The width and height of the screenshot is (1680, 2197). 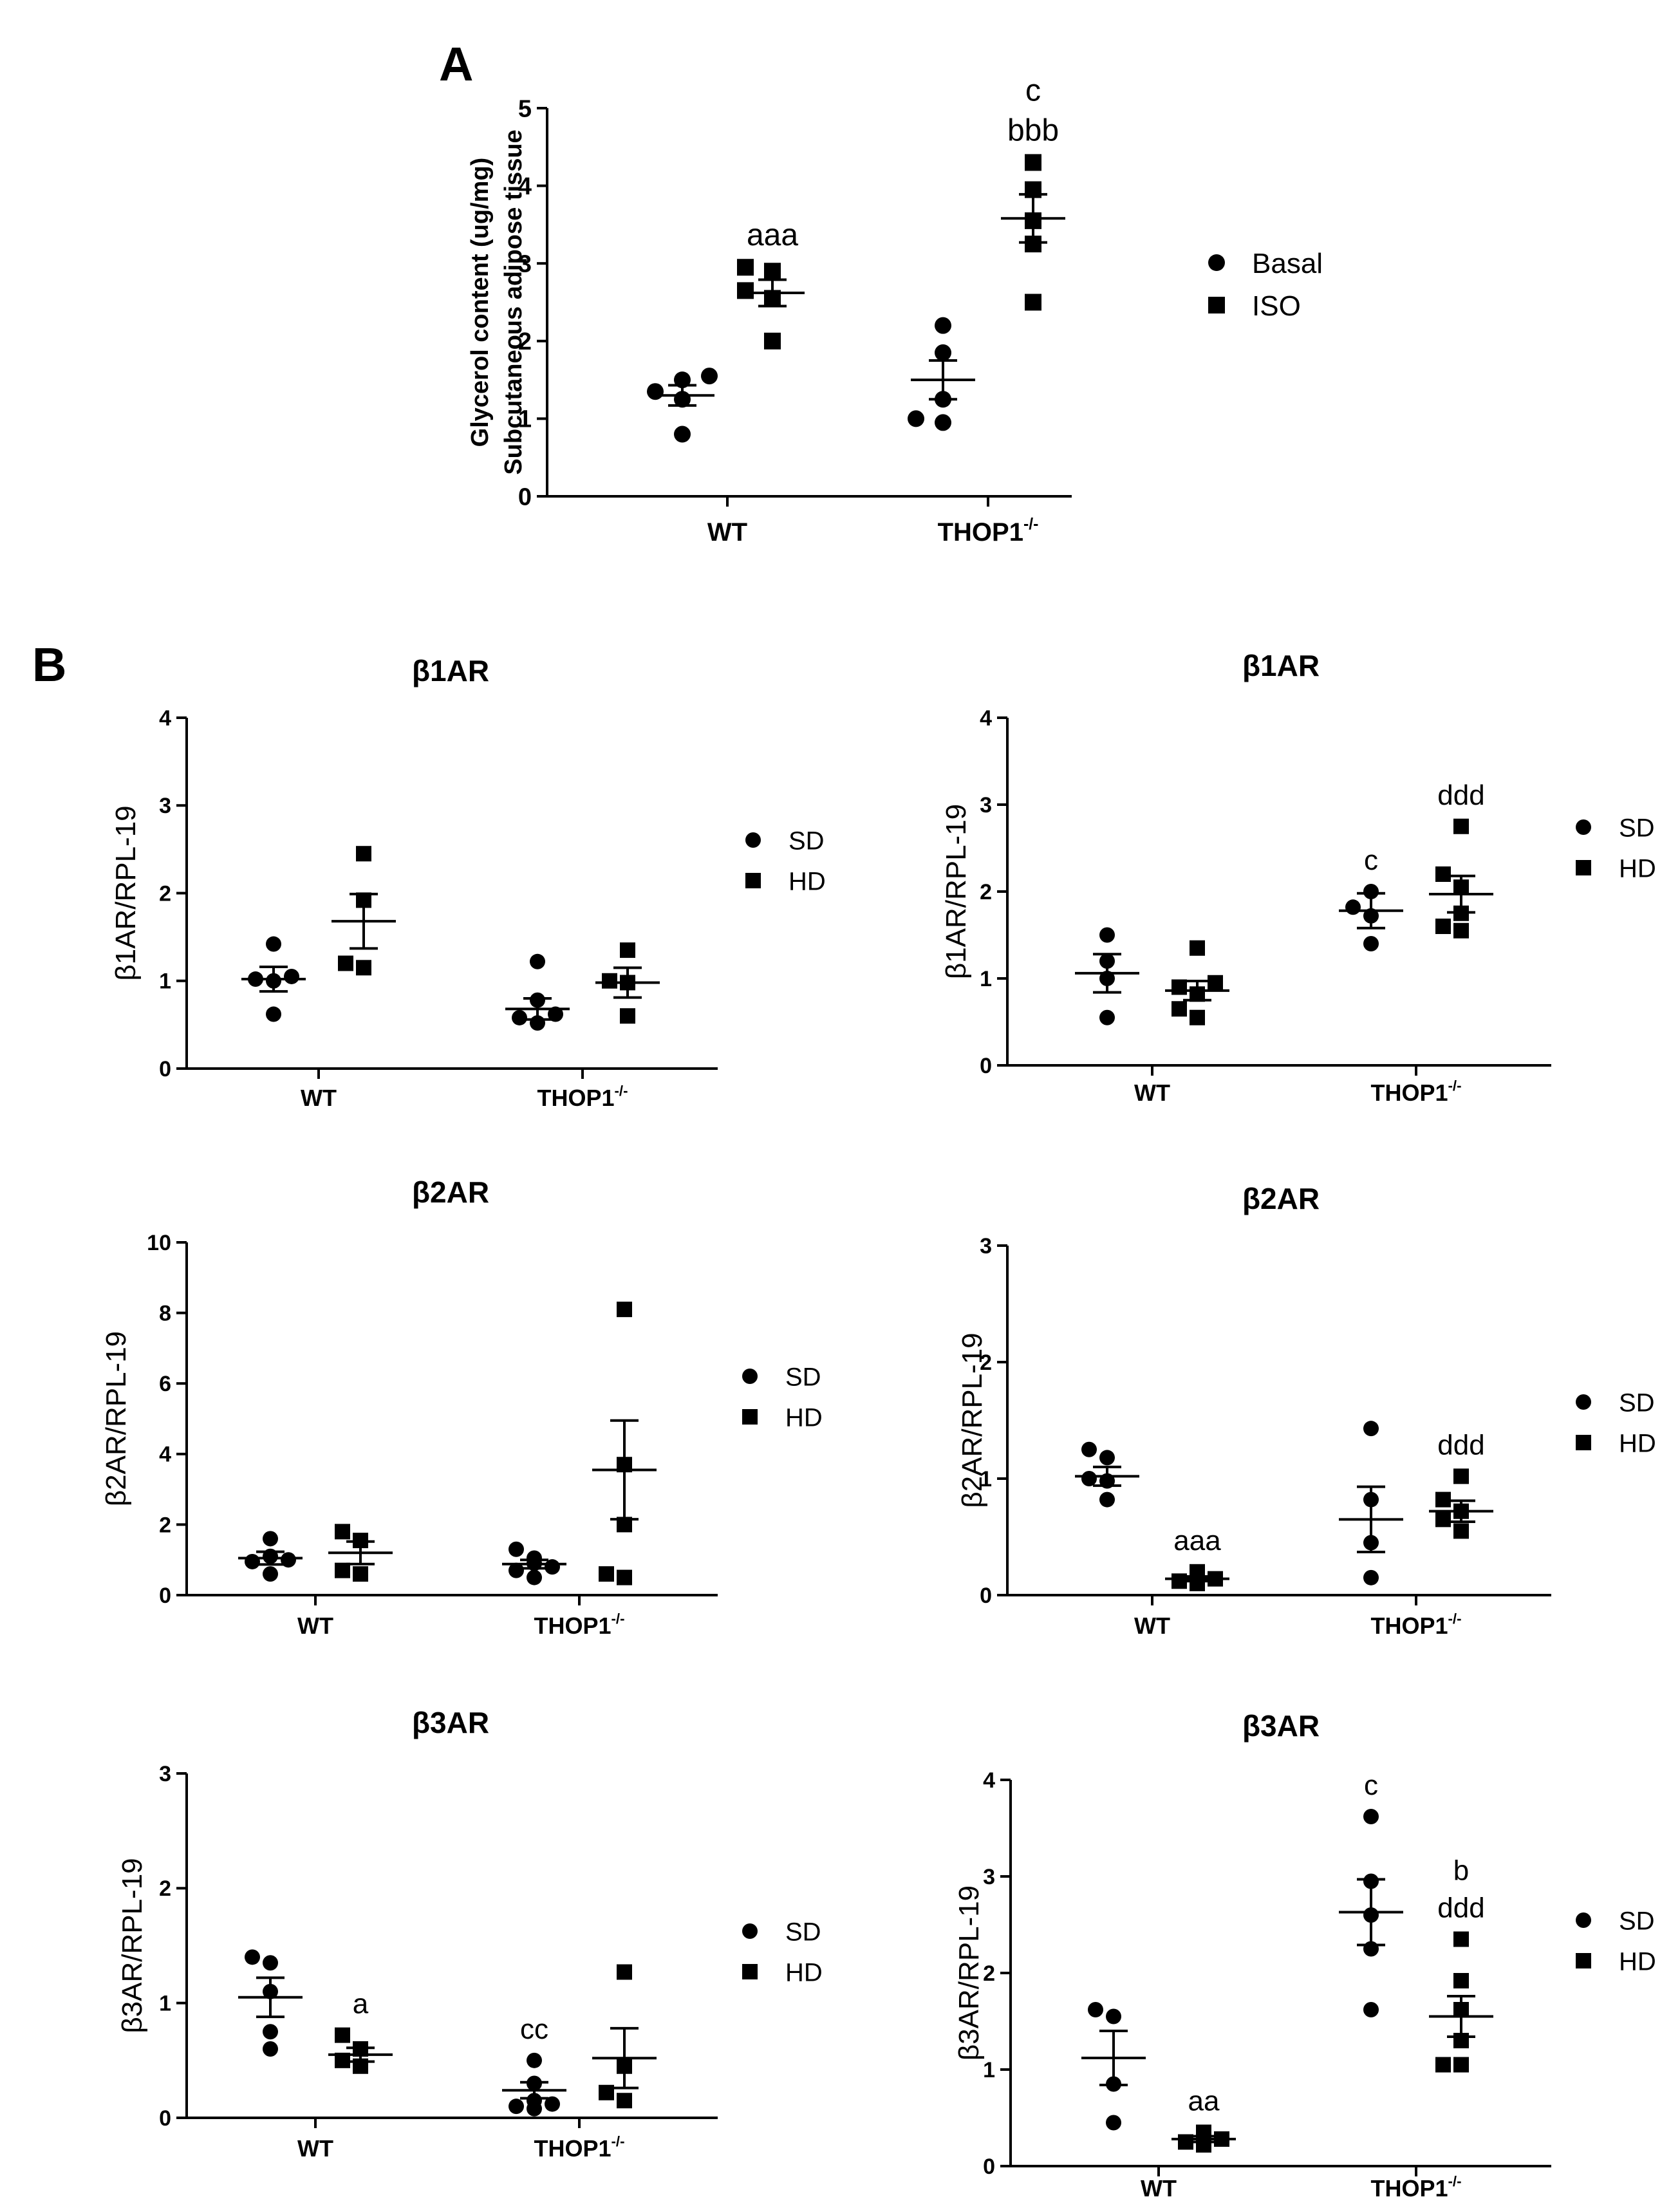 What do you see at coordinates (513, 301) in the screenshot?
I see `y-axis-label: Subcutaneous adipose tissue` at bounding box center [513, 301].